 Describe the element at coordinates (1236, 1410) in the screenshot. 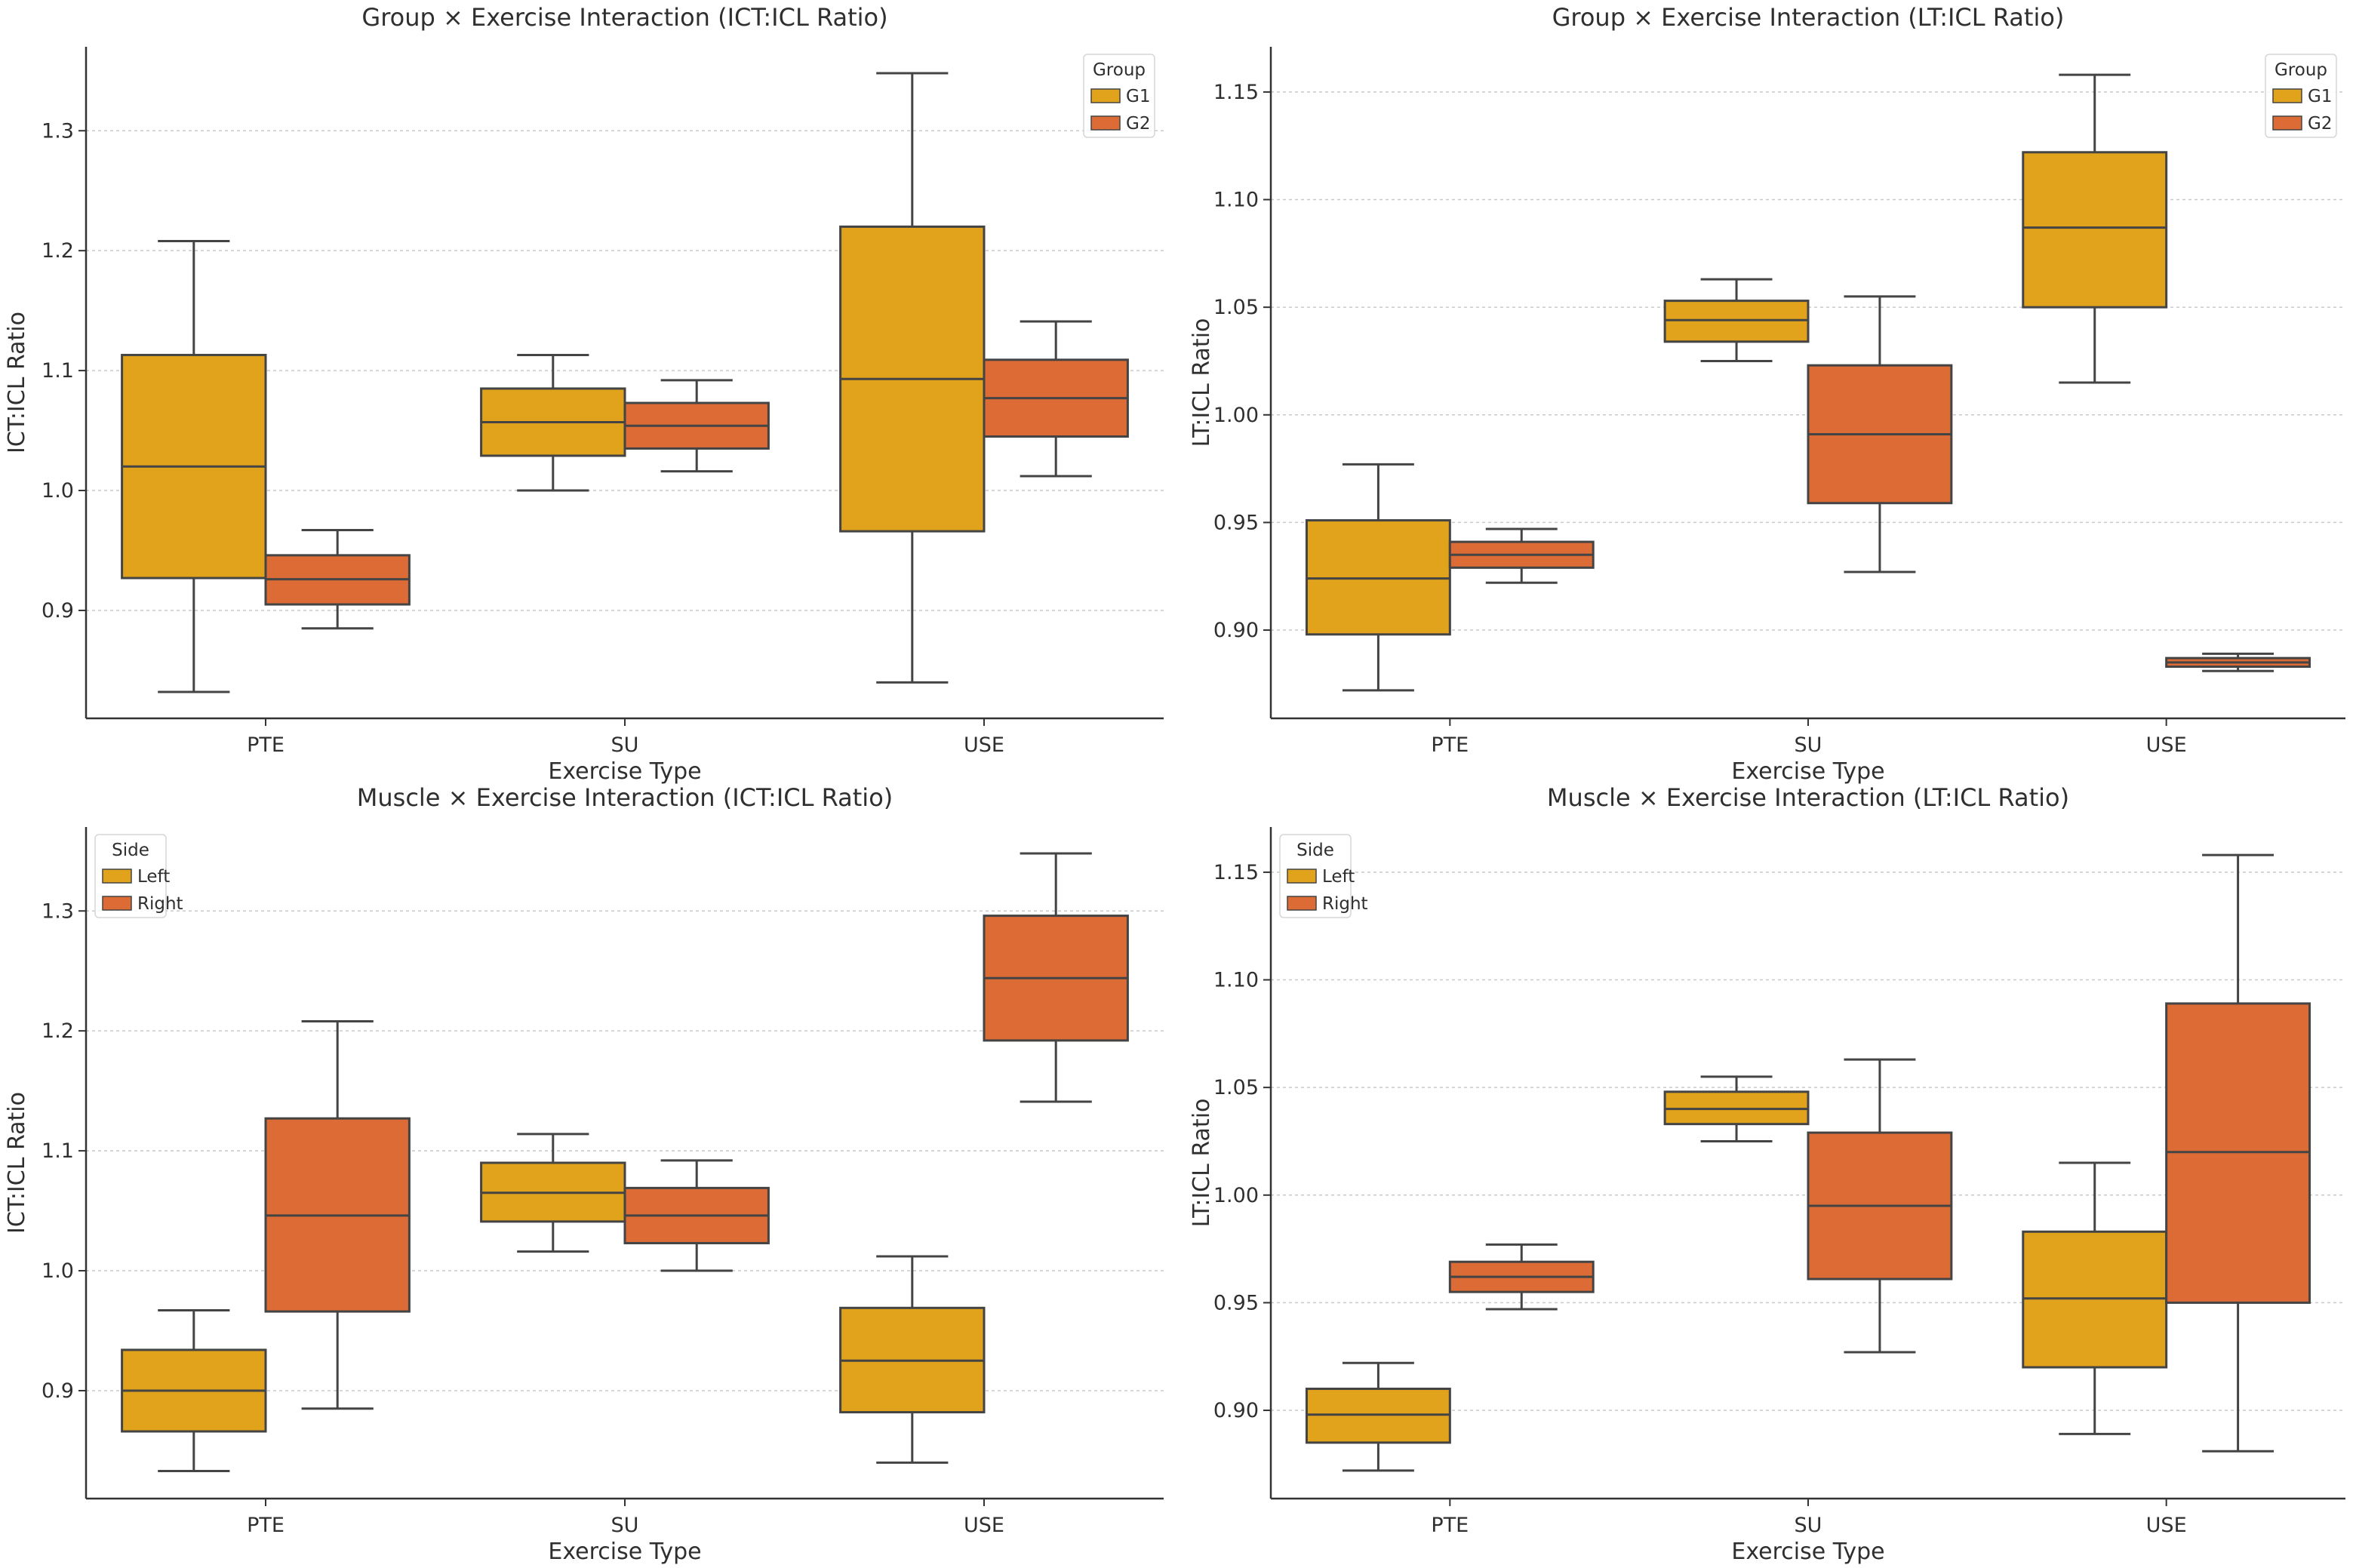

I see `y-tick-label: 0.90` at that location.